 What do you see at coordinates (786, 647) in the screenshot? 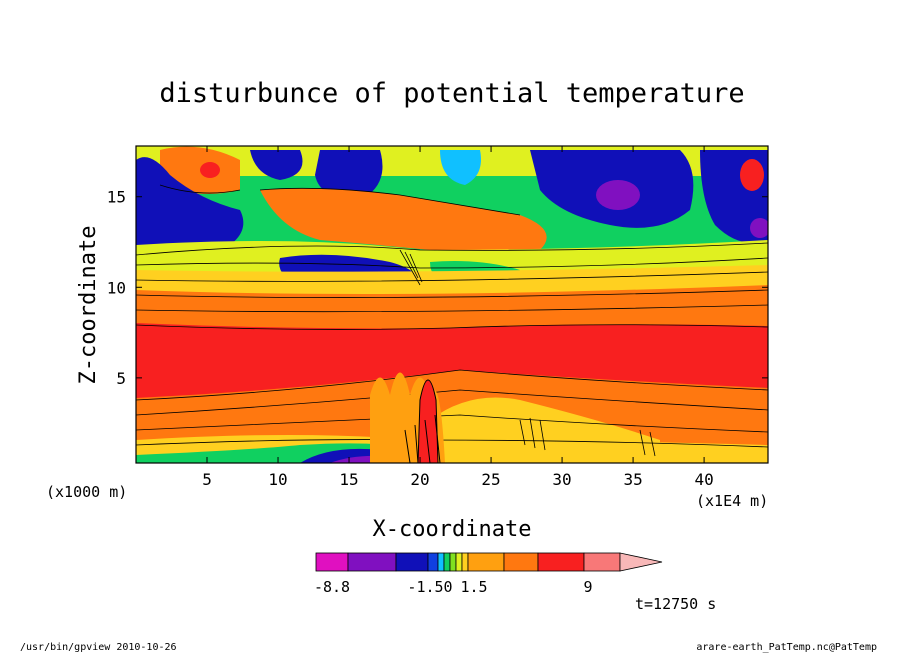
I see `footer-right: arare-earth_PatTemp.nc@PatTemp` at bounding box center [786, 647].